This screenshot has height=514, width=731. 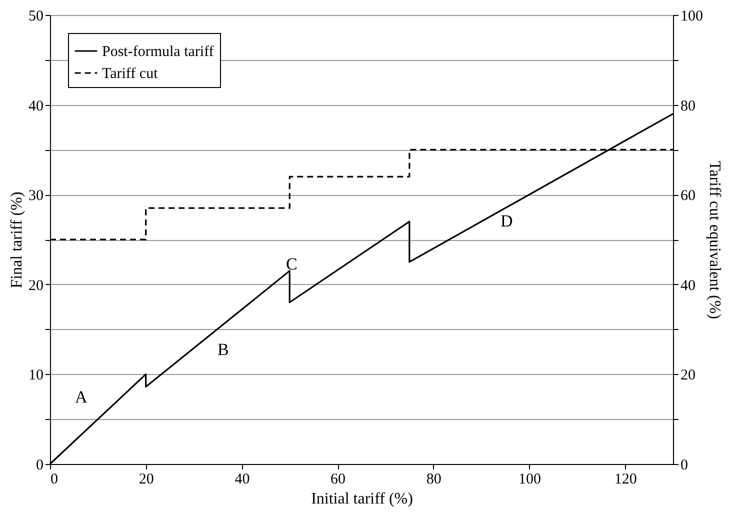 What do you see at coordinates (146, 480) in the screenshot?
I see `x-tick-label: 20` at bounding box center [146, 480].